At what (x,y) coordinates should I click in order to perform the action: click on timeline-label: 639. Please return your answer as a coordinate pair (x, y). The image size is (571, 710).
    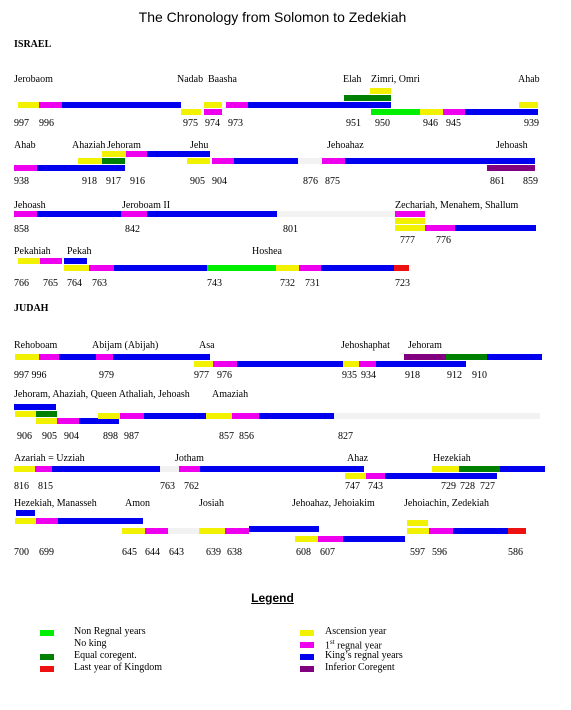
    Looking at the image, I should click on (213, 552).